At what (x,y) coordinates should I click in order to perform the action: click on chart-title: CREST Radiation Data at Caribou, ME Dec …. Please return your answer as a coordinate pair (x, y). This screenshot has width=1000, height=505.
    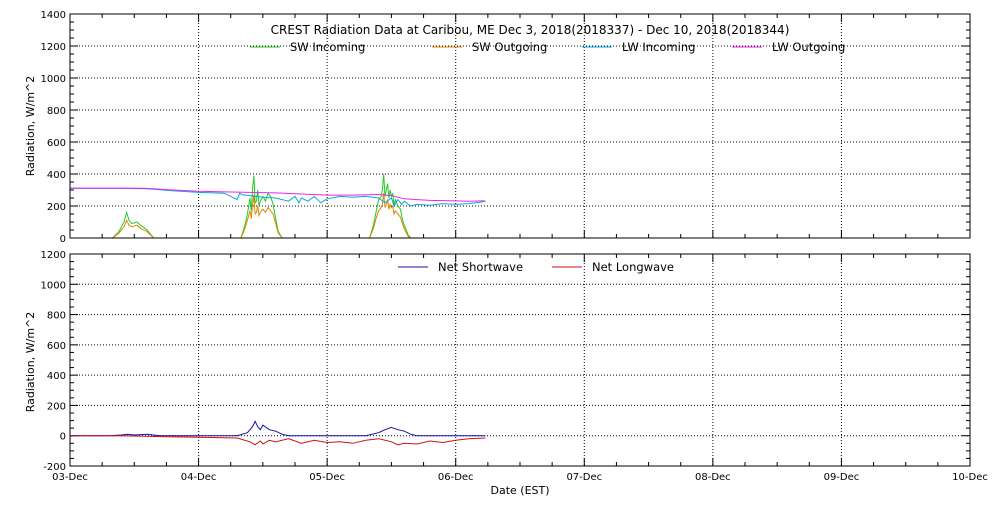
    Looking at the image, I should click on (530, 30).